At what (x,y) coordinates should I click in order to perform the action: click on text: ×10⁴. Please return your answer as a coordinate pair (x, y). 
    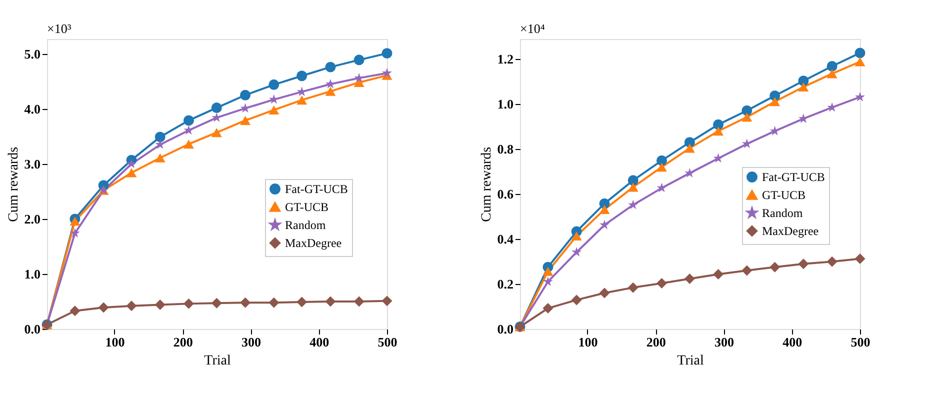
    Looking at the image, I should click on (533, 28).